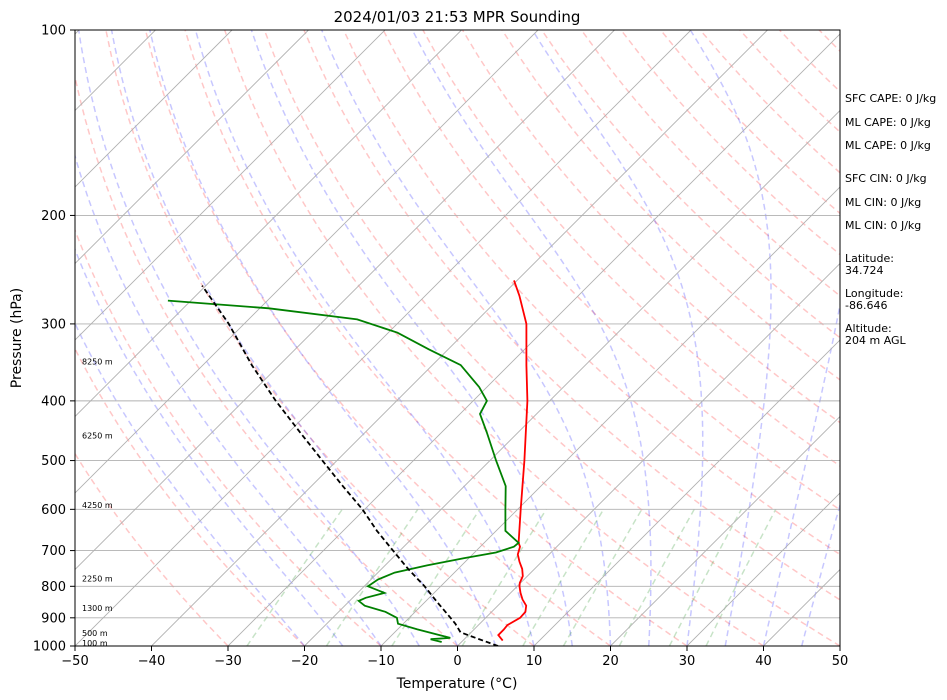  I want to click on y-tick-label: 300, so click(53, 324).